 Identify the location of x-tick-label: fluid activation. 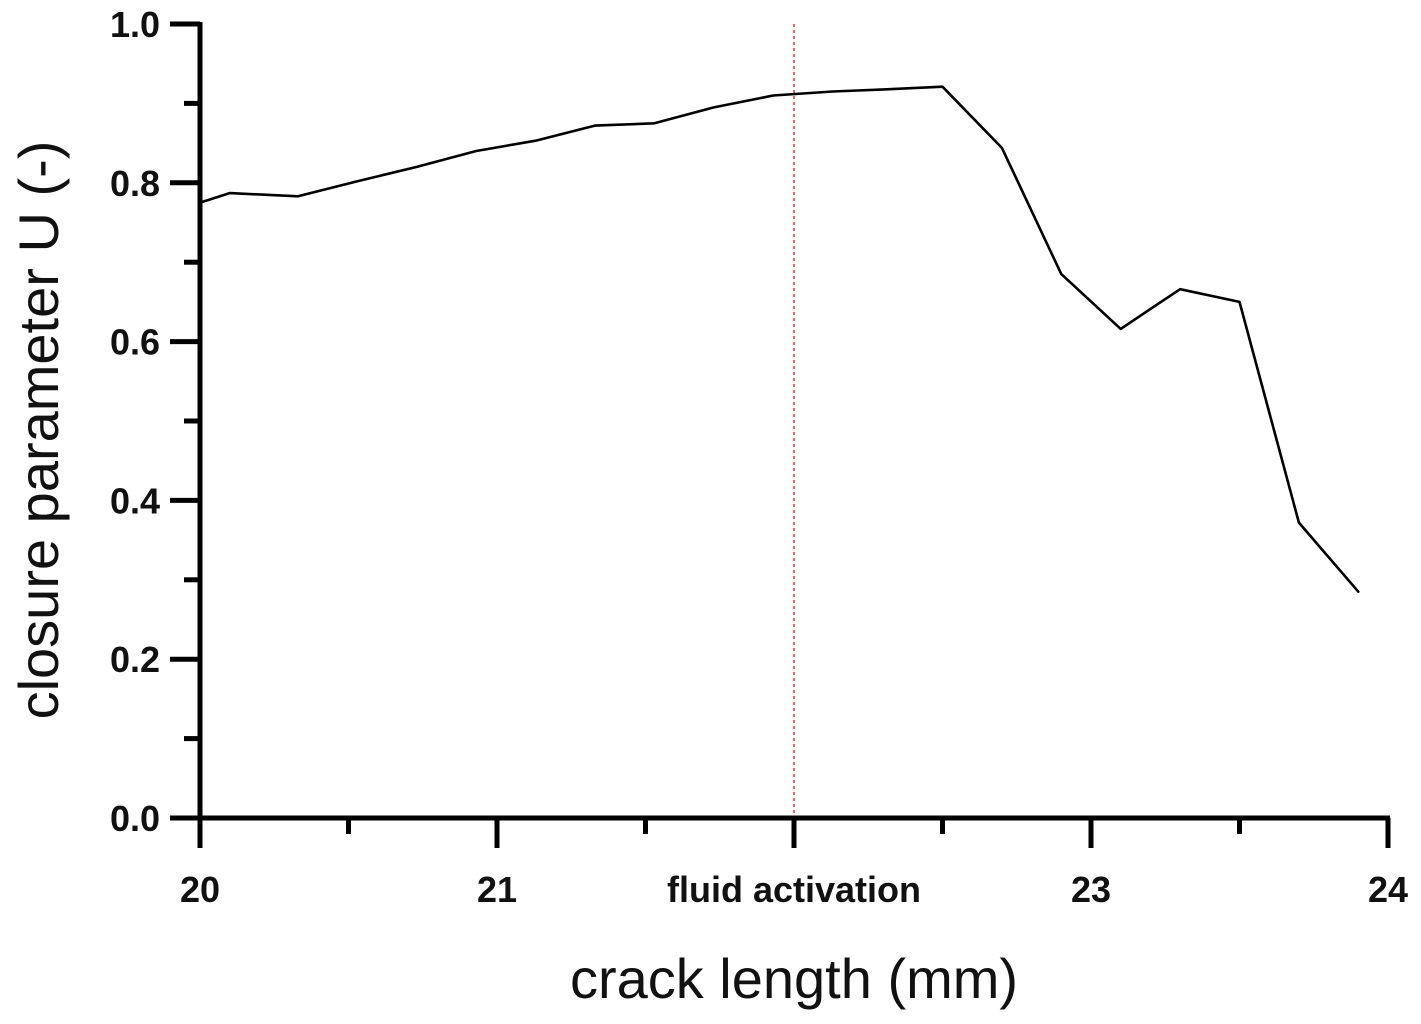
(794, 889).